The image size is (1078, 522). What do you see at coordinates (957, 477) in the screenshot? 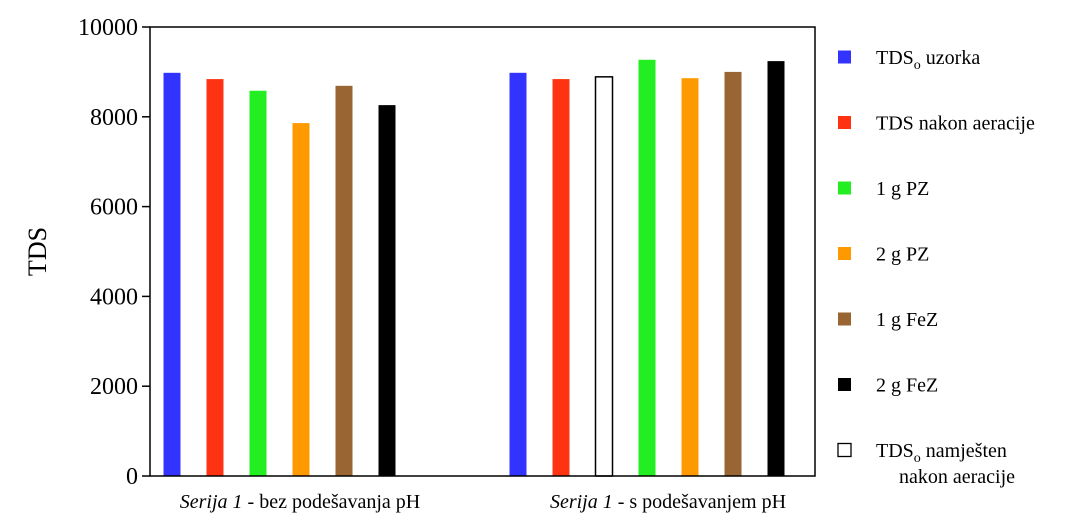
I see `legend-label-adj-line2: nakon aeracije` at bounding box center [957, 477].